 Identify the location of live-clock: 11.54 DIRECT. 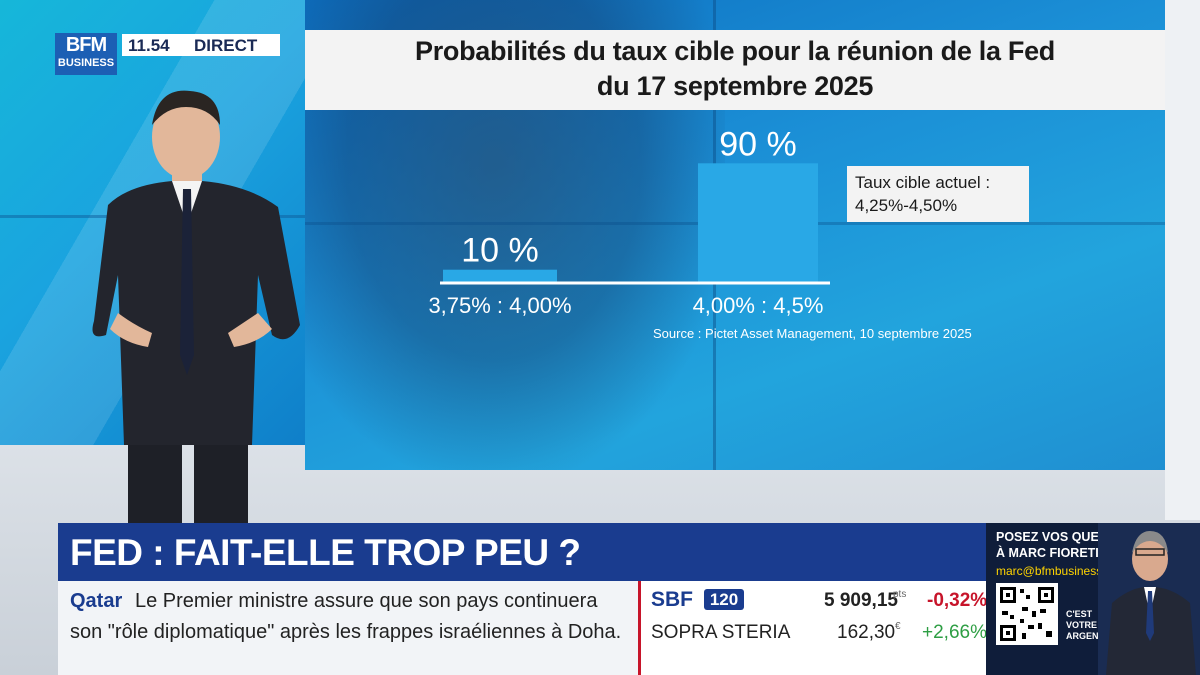
(201, 45).